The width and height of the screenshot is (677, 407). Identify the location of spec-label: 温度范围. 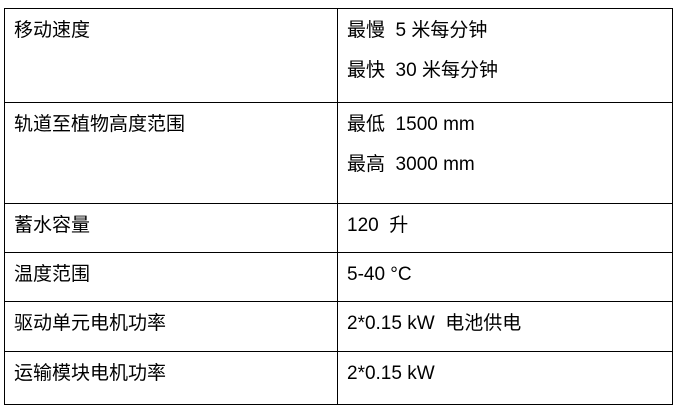
(52, 274).